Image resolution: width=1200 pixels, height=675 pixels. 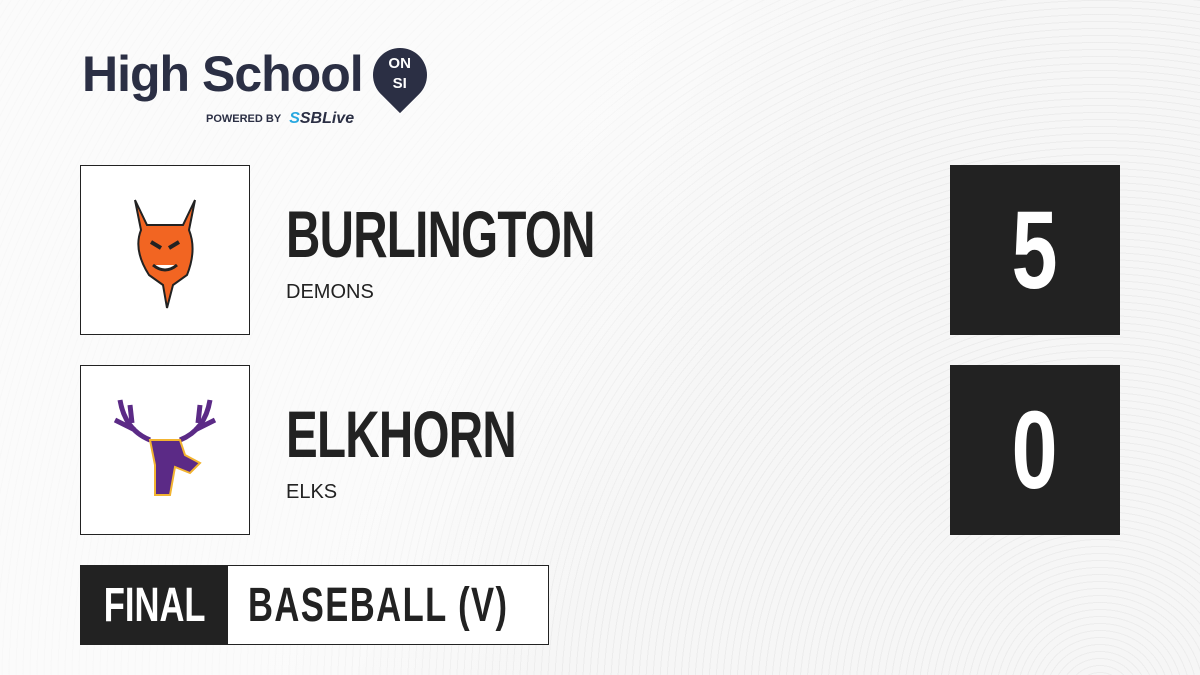 I want to click on elk-icon, so click(x=165, y=447).